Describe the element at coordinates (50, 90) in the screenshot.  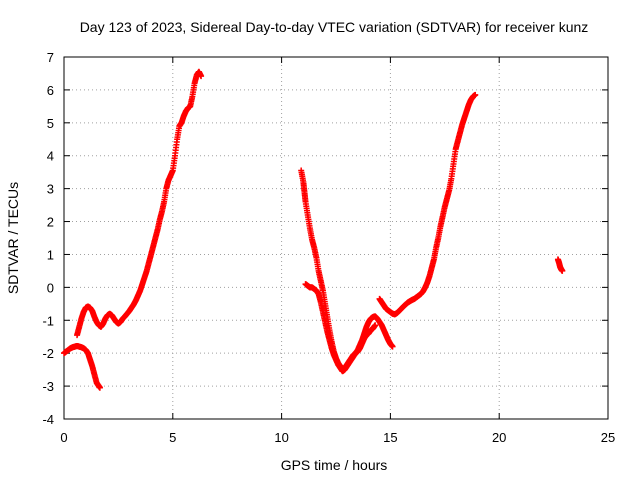
I see `y-tick-label: 6` at that location.